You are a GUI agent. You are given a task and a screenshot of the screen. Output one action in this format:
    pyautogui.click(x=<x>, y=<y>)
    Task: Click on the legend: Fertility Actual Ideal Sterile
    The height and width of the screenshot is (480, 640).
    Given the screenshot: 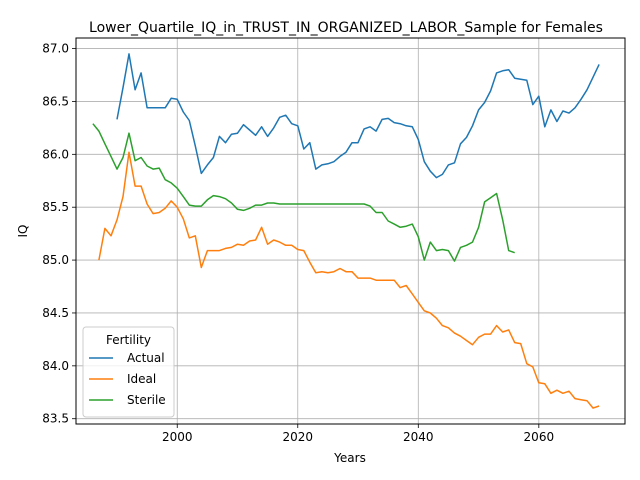 What is the action you would take?
    pyautogui.click(x=128, y=372)
    